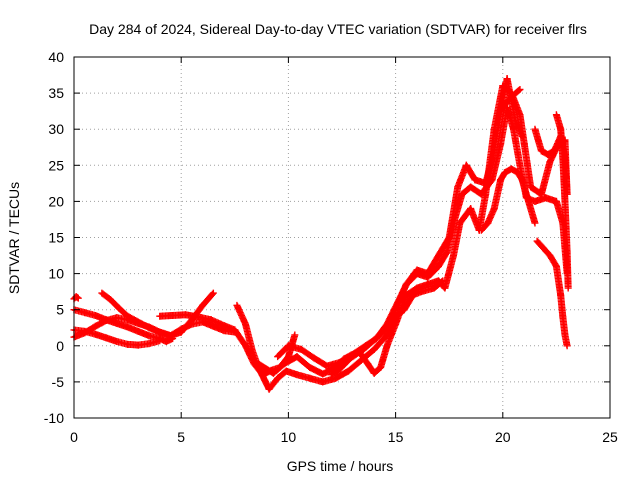 The height and width of the screenshot is (480, 640). I want to click on y-tick-label: -5, so click(58, 382).